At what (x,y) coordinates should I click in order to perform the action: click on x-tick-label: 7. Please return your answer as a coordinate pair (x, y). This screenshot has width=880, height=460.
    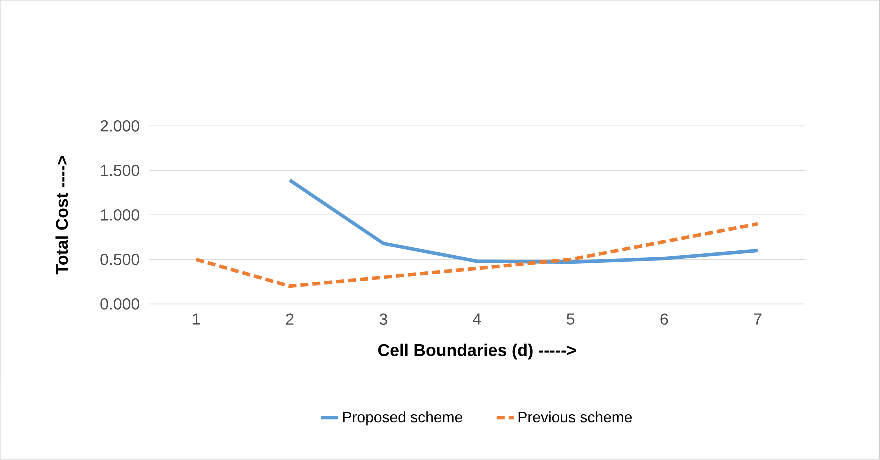
    Looking at the image, I should click on (758, 319).